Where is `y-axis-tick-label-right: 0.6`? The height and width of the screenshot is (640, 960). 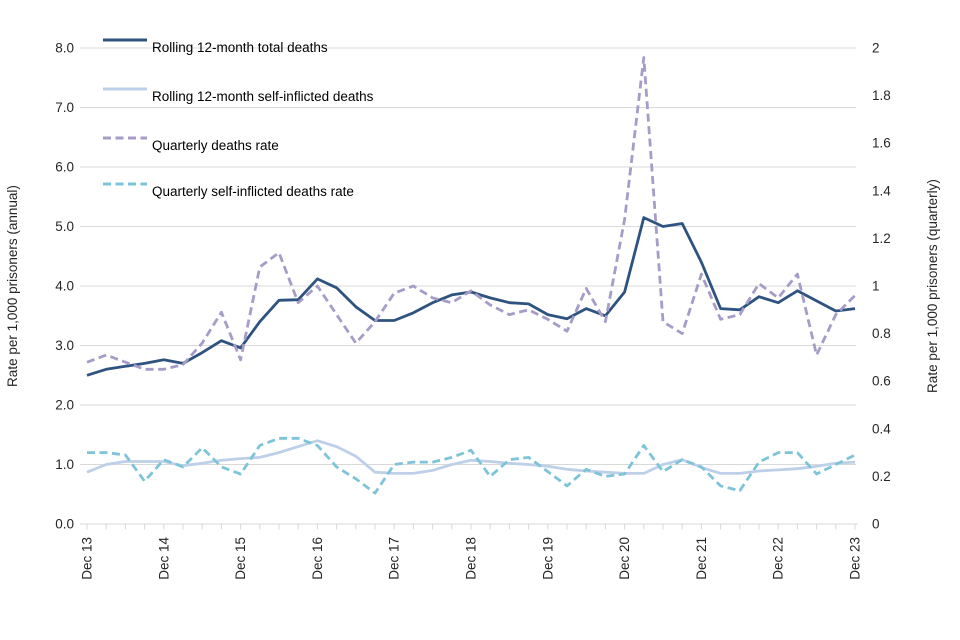
y-axis-tick-label-right: 0.6 is located at coordinates (881, 381).